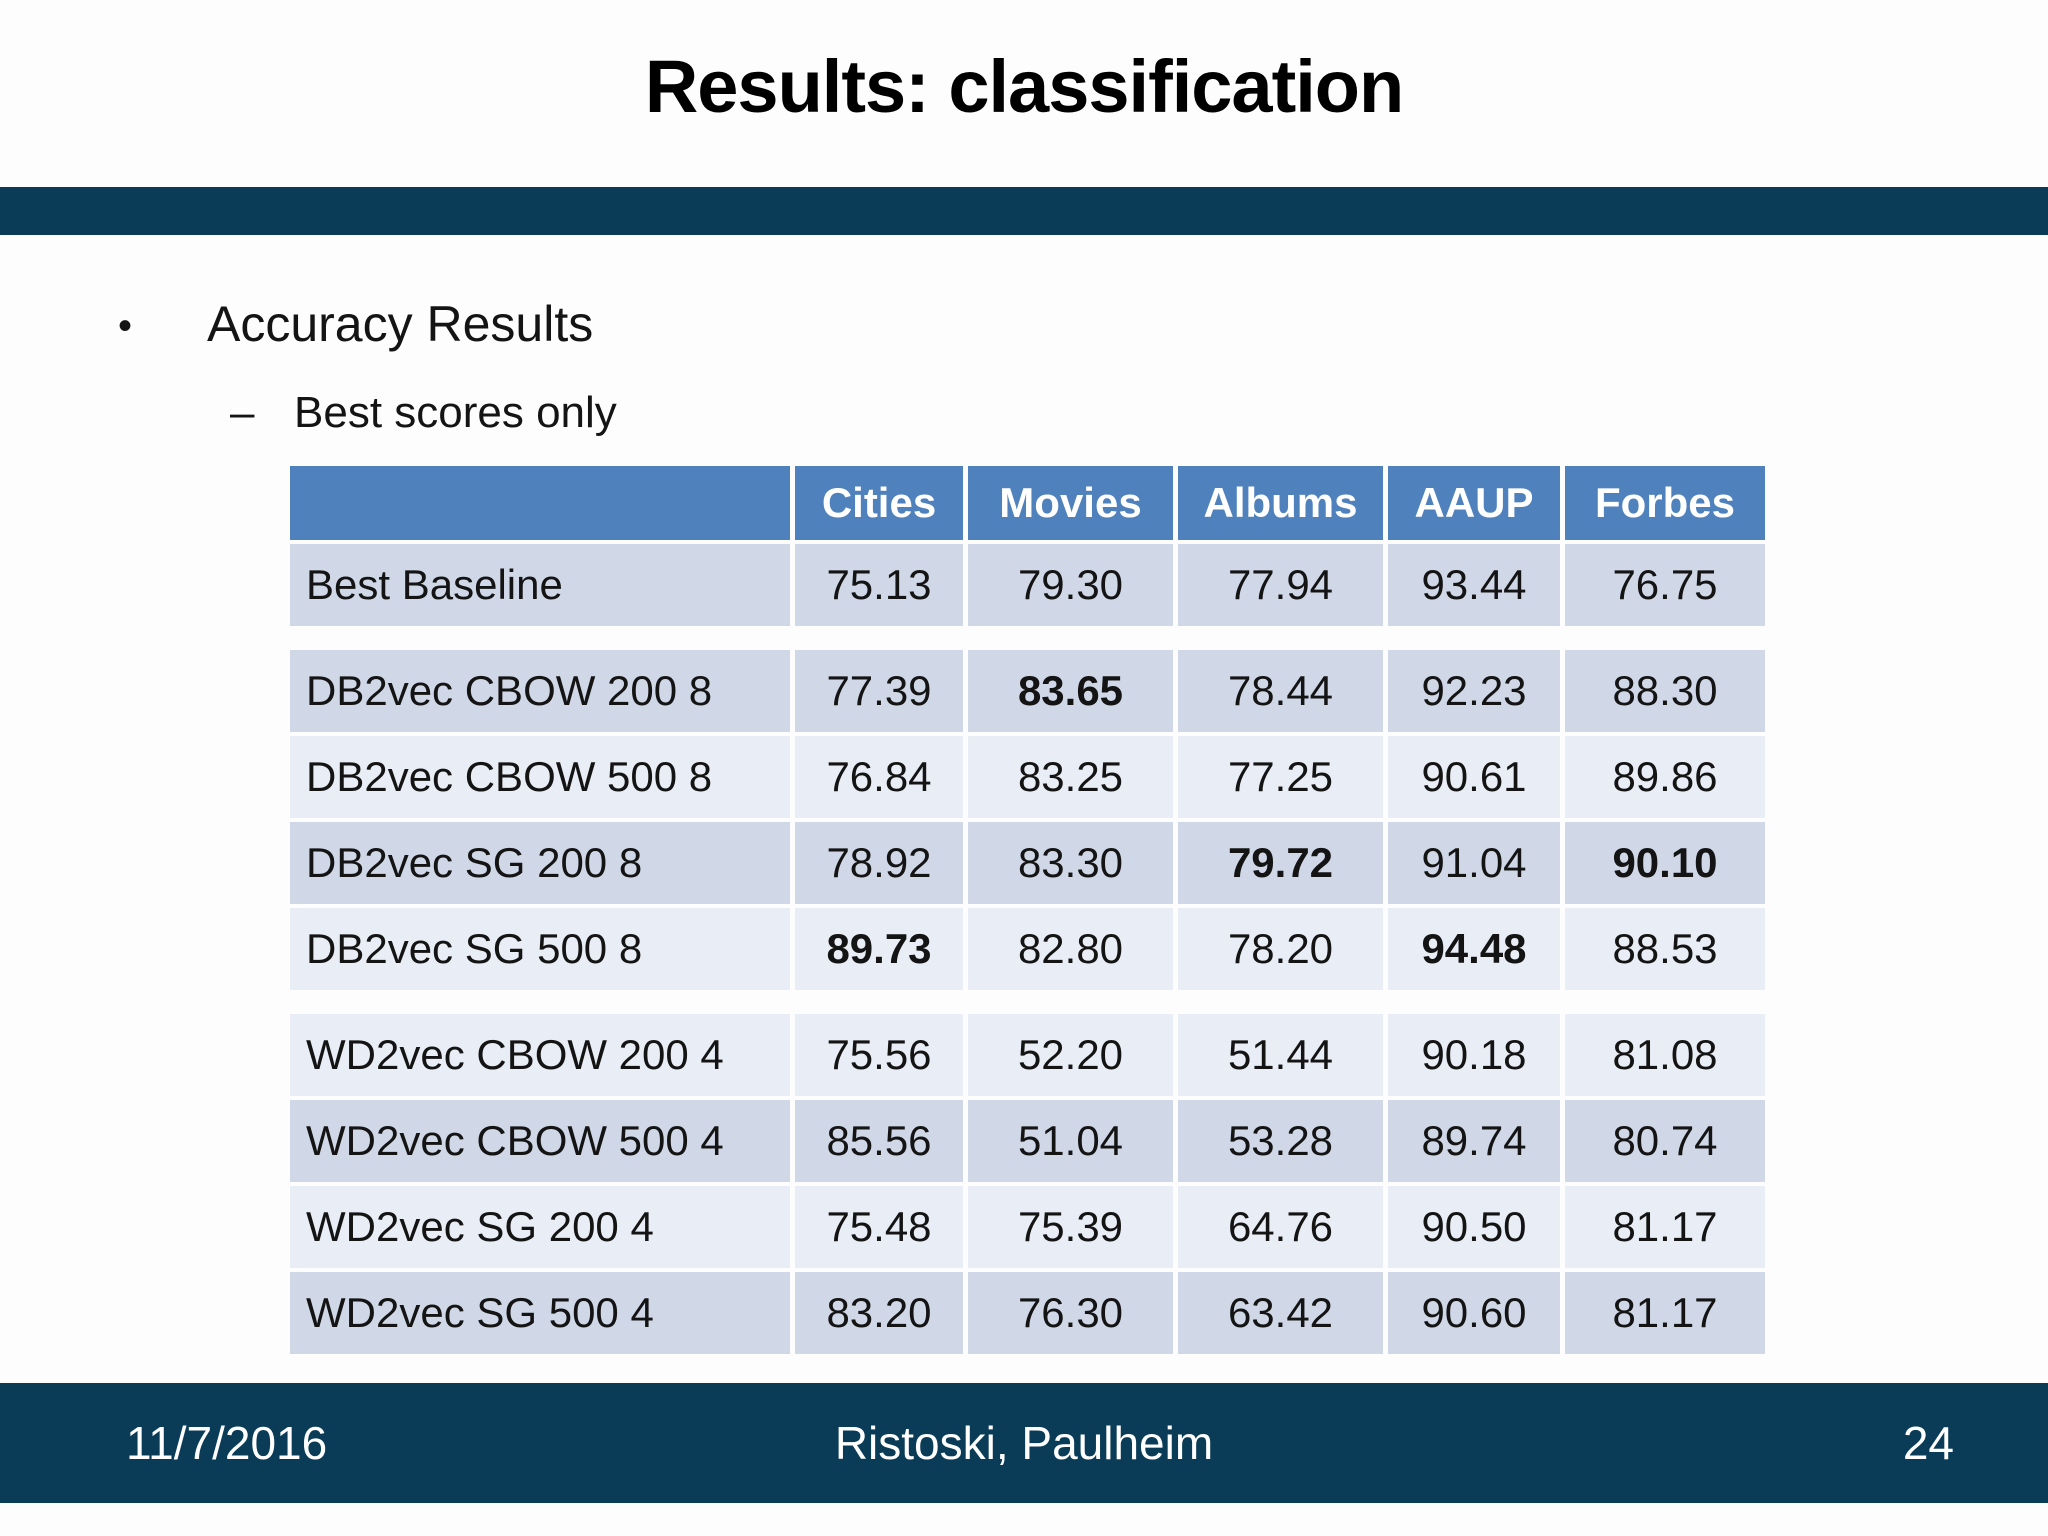 Image resolution: width=2048 pixels, height=1536 pixels. What do you see at coordinates (1665, 503) in the screenshot?
I see `column-header: Forbes` at bounding box center [1665, 503].